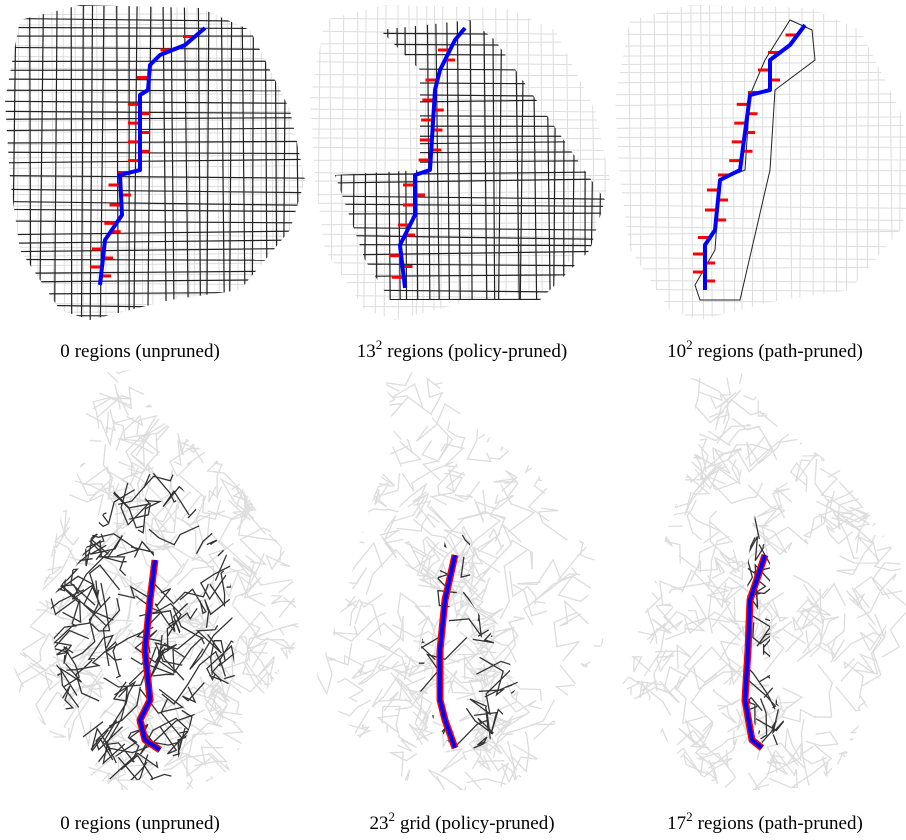  Describe the element at coordinates (477, 823) in the screenshot. I see `caption-text: grid (policy-pruned)` at that location.